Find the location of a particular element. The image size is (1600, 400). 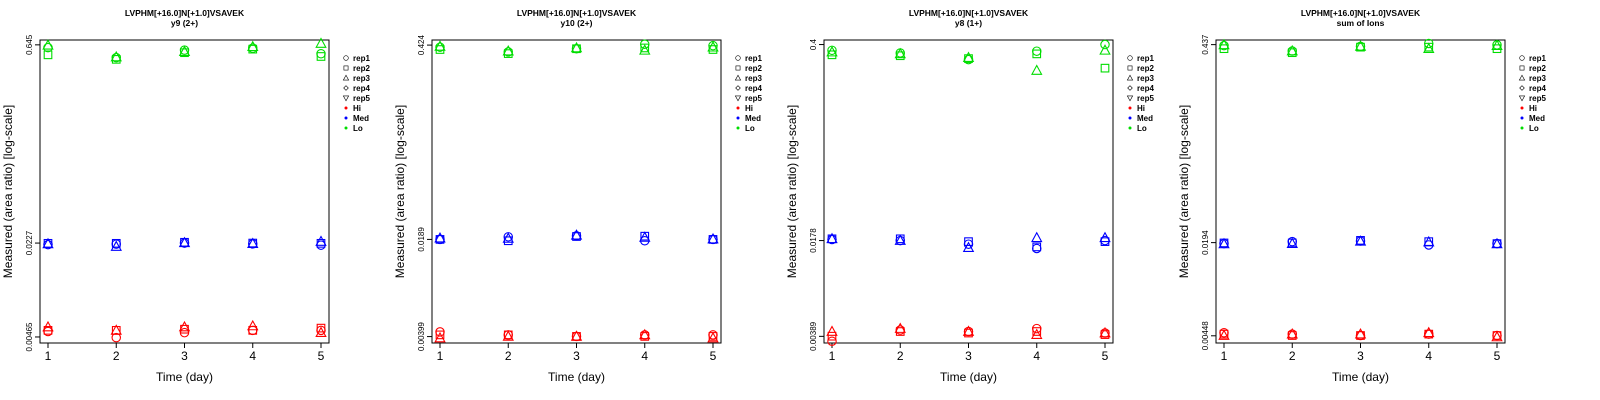

legend-dot-hi is located at coordinates (1130, 108).